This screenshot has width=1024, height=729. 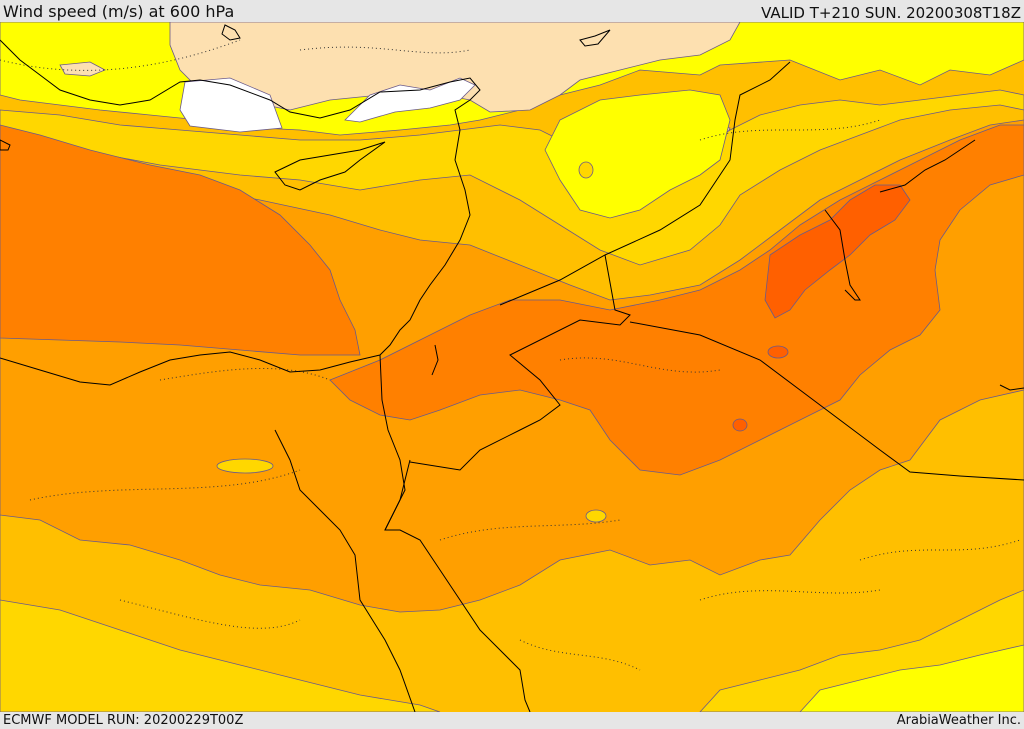 What do you see at coordinates (410, 100) in the screenshot?
I see `wind-band-calm-east` at bounding box center [410, 100].